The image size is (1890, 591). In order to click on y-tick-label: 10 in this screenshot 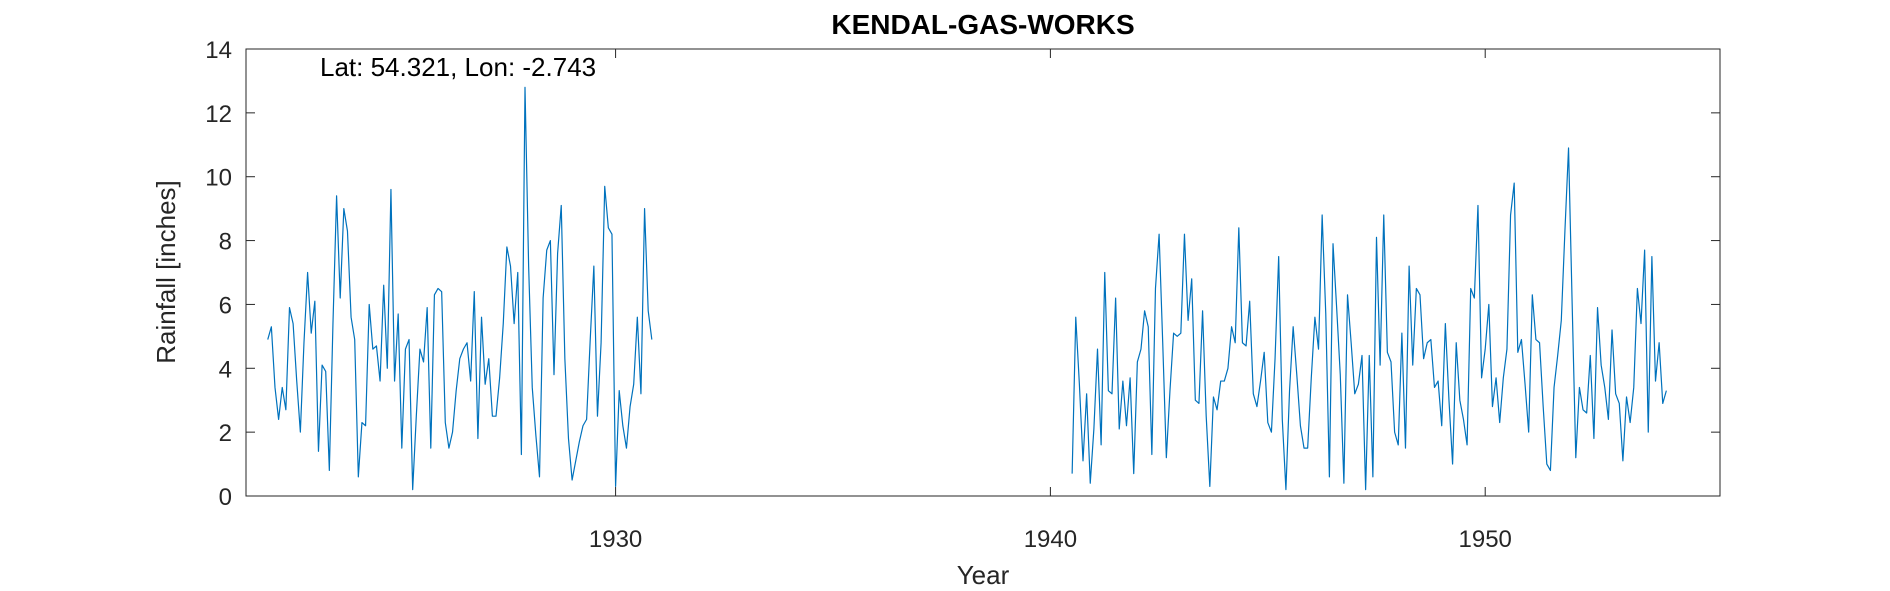, I will do `click(218, 178)`.